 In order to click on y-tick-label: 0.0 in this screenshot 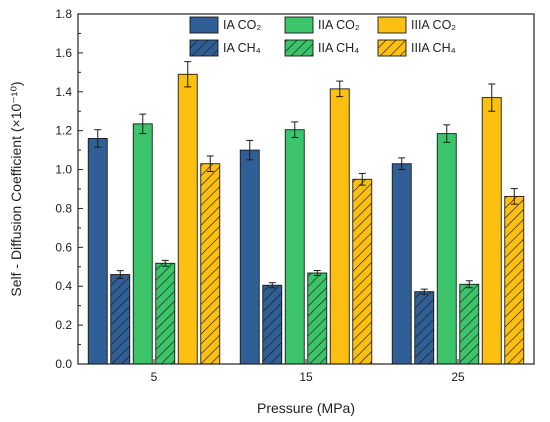, I will do `click(63, 364)`.